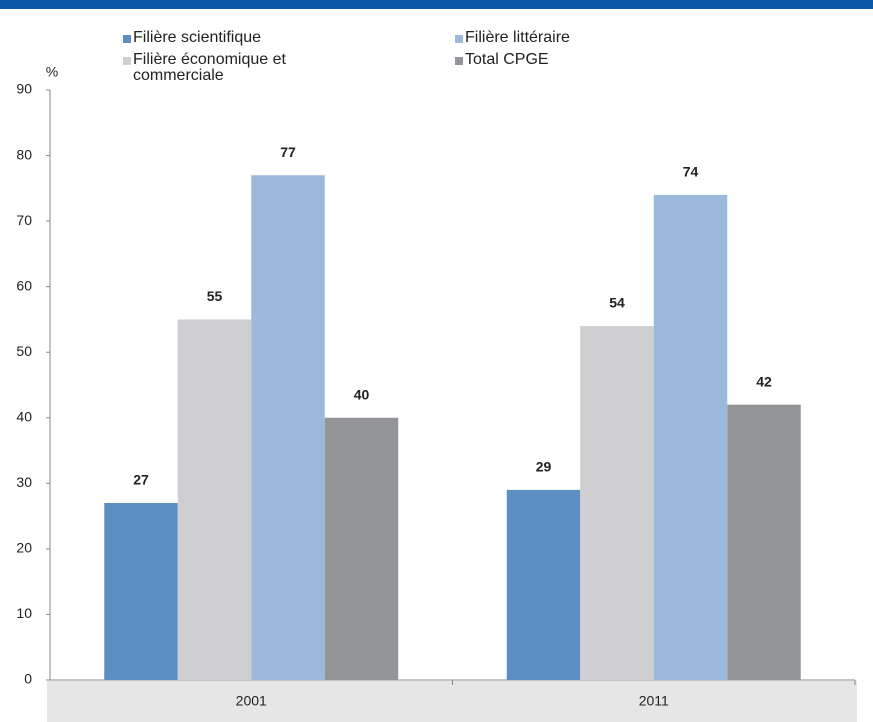 This screenshot has height=722, width=873. I want to click on y-tick-label: 40, so click(24, 416).